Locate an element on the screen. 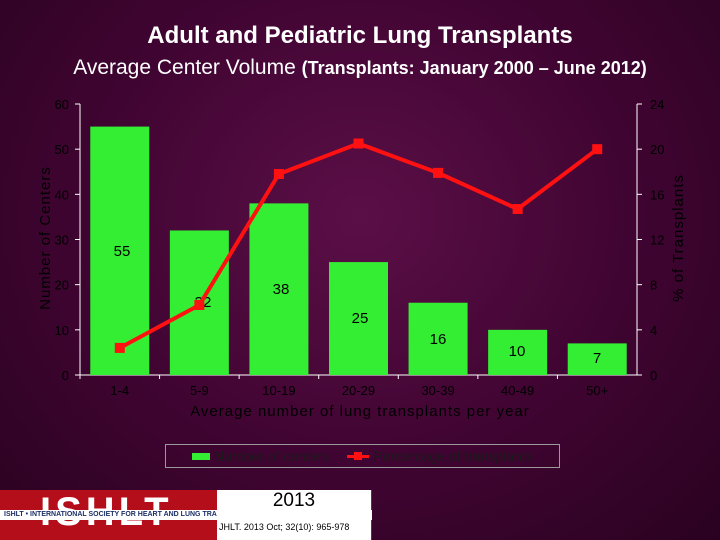 The height and width of the screenshot is (540, 720). y-axis-title-right: % of Transplants is located at coordinates (678, 238).